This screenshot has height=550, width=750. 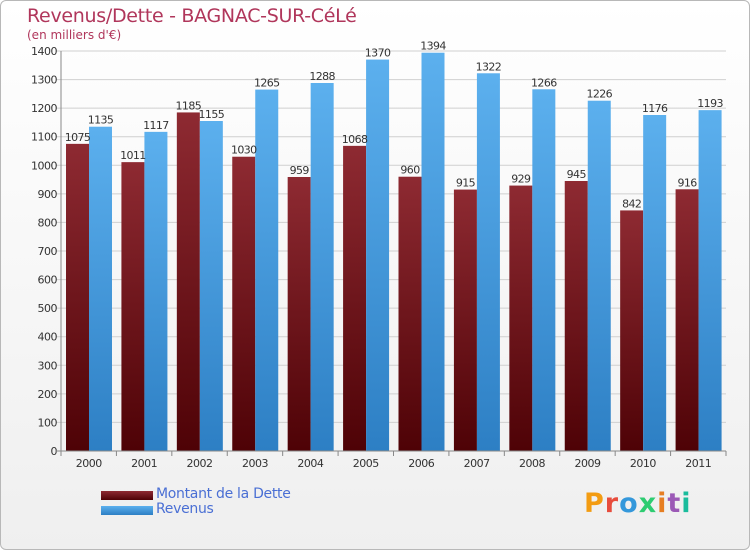 What do you see at coordinates (185, 509) in the screenshot?
I see `legend-label-revenus: Revenus` at bounding box center [185, 509].